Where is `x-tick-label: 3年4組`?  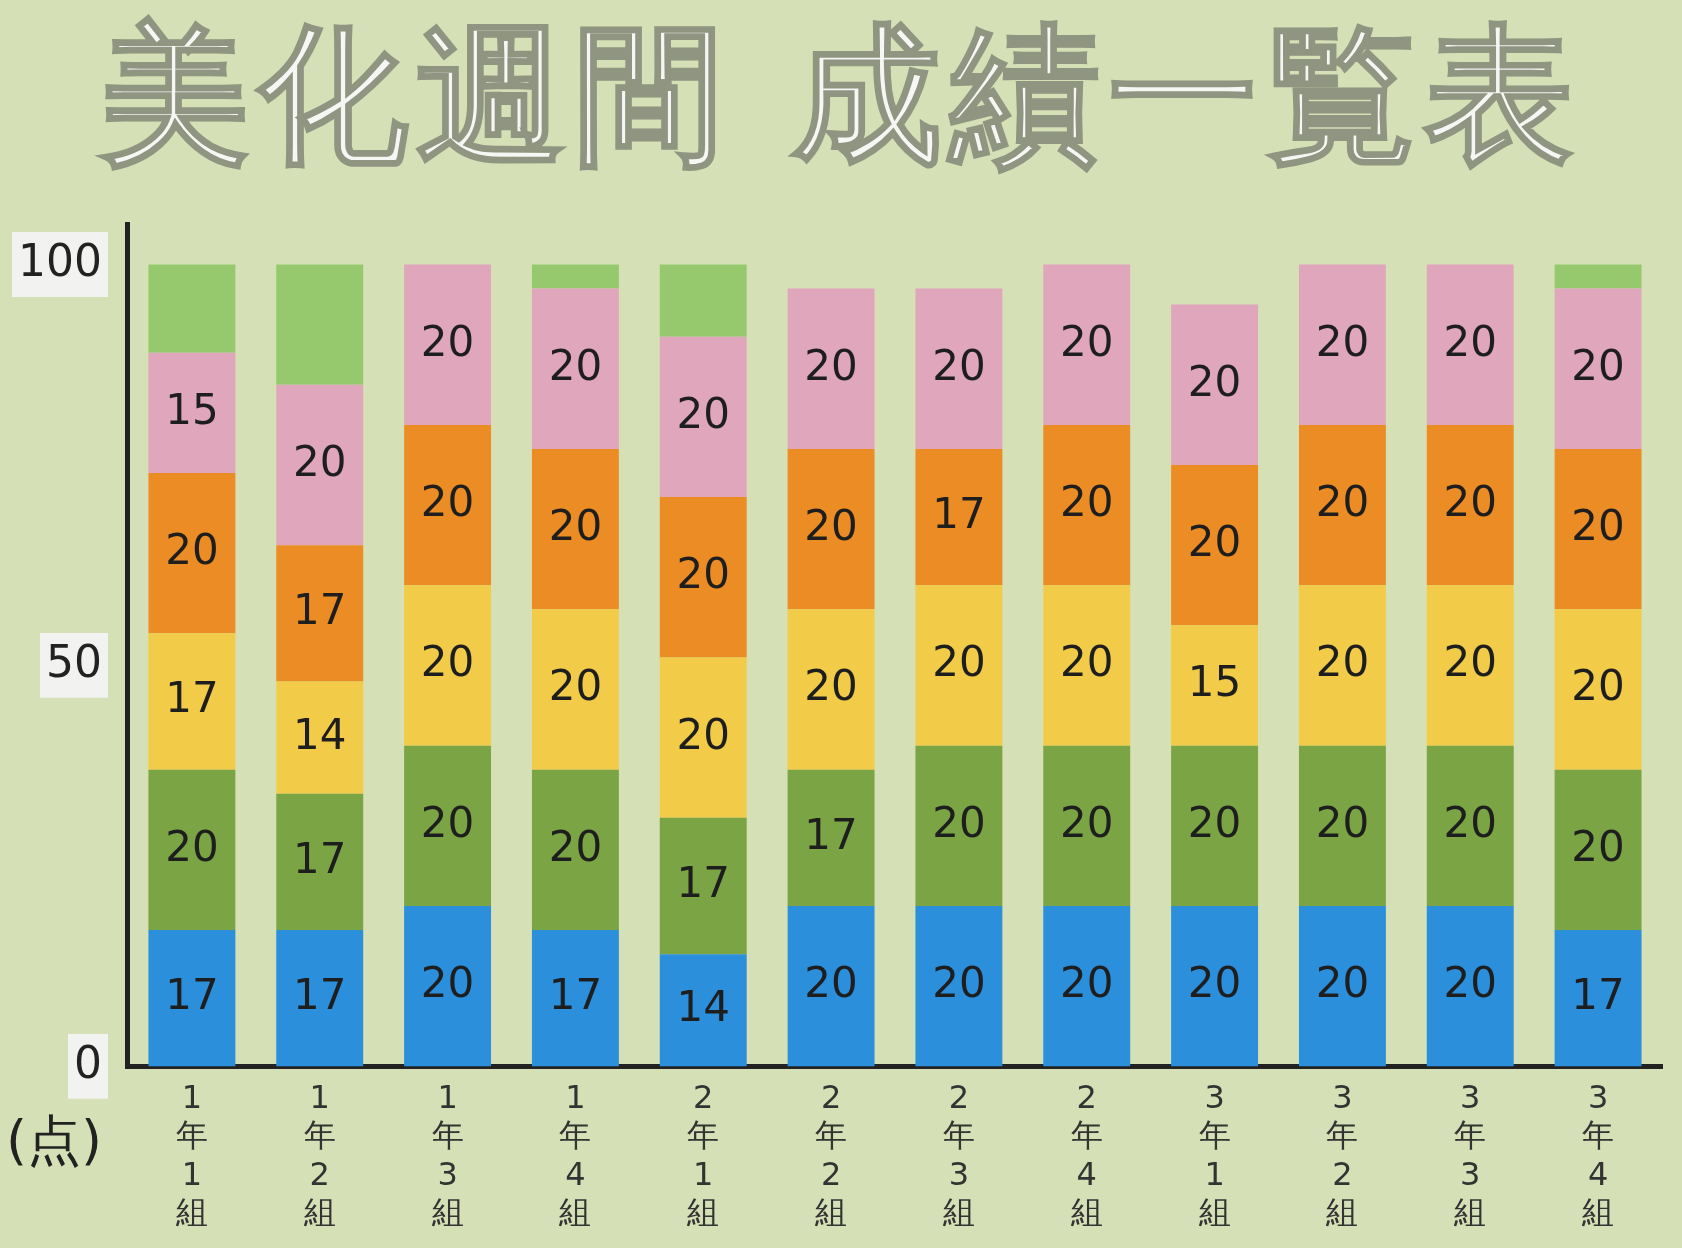
x-tick-label: 3年4組 is located at coordinates (1598, 1154).